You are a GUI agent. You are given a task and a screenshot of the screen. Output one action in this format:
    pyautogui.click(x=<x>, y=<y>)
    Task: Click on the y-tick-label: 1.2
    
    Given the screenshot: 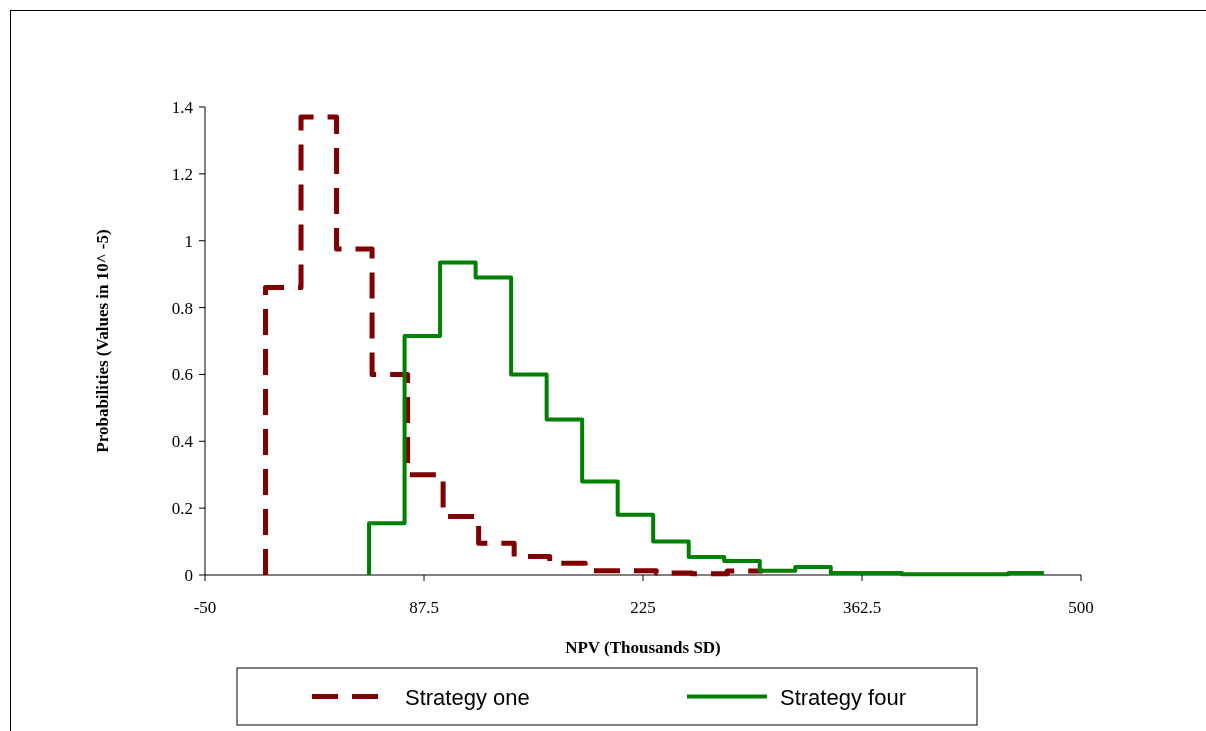 What is the action you would take?
    pyautogui.click(x=182, y=174)
    